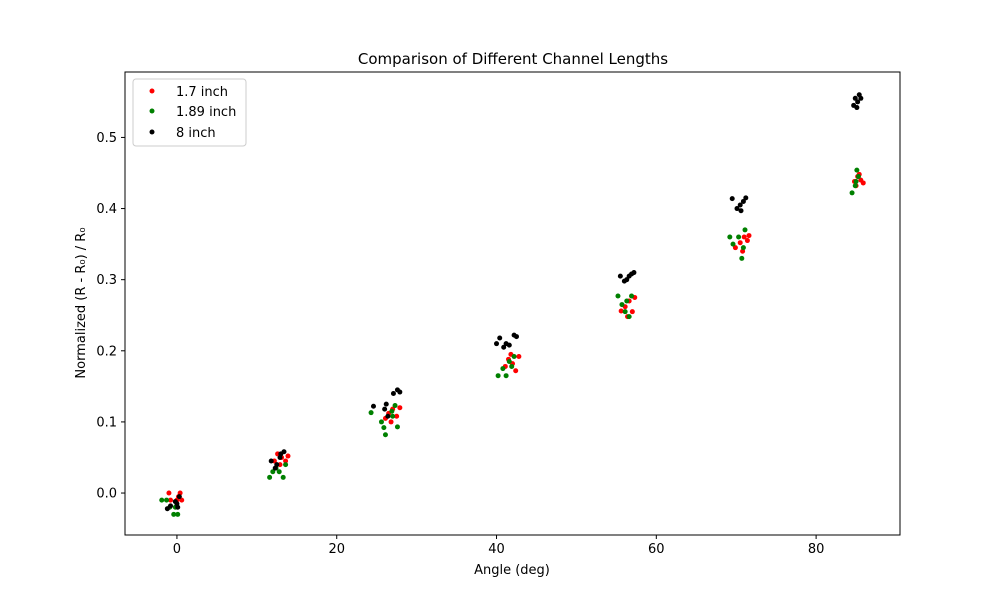  I want to click on x-tick-label-2: 40, so click(496, 549).